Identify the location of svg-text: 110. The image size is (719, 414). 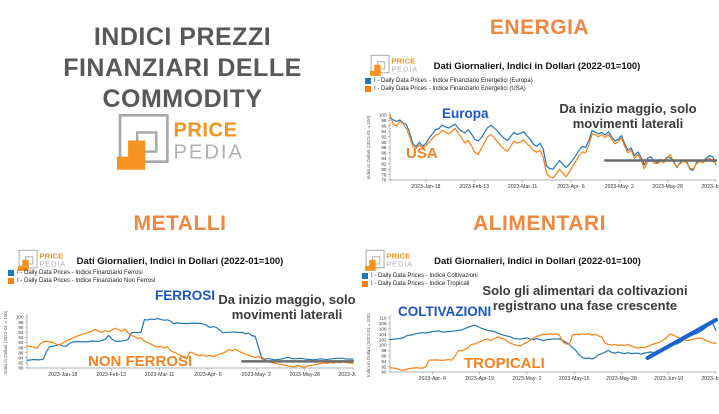
(383, 318).